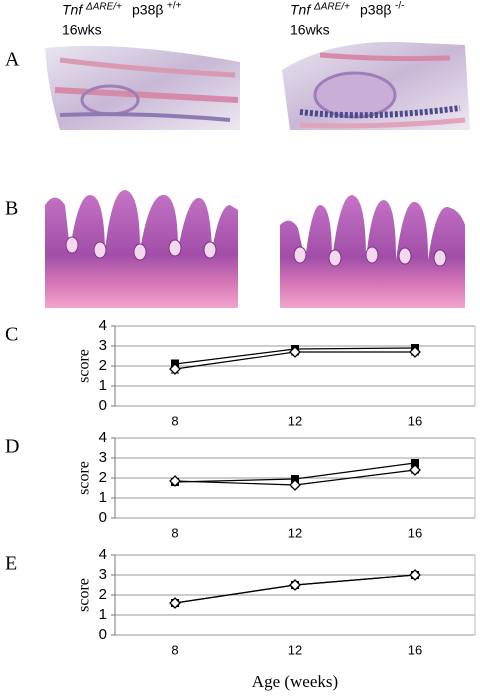  I want to click on histology-gut-left, so click(141, 249).